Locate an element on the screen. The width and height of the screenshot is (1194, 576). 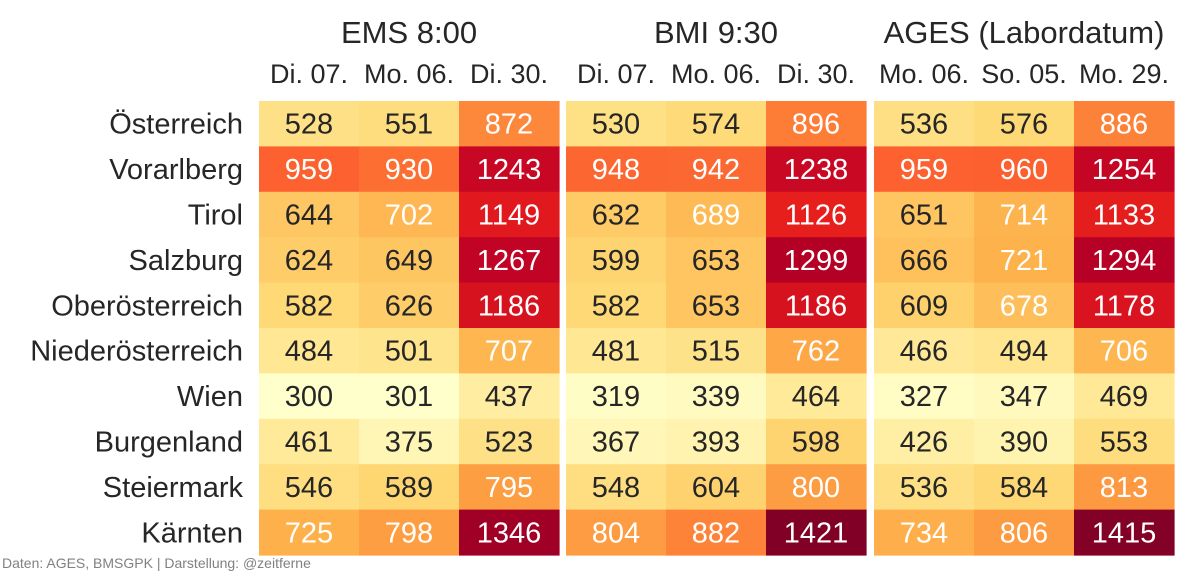
cell-value: 1126 is located at coordinates (816, 216).